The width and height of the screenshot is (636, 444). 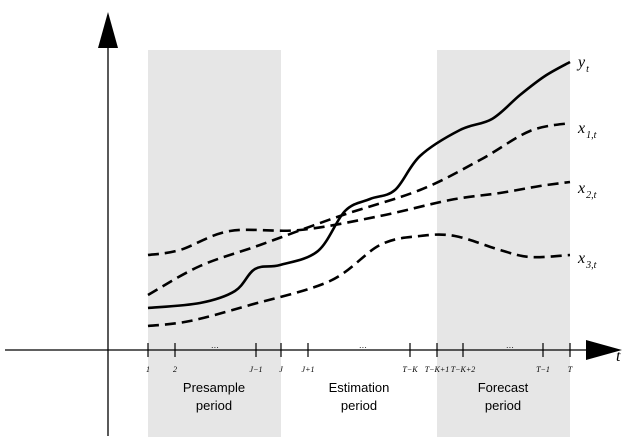 What do you see at coordinates (175, 369) in the screenshot?
I see `tick-label: 2` at bounding box center [175, 369].